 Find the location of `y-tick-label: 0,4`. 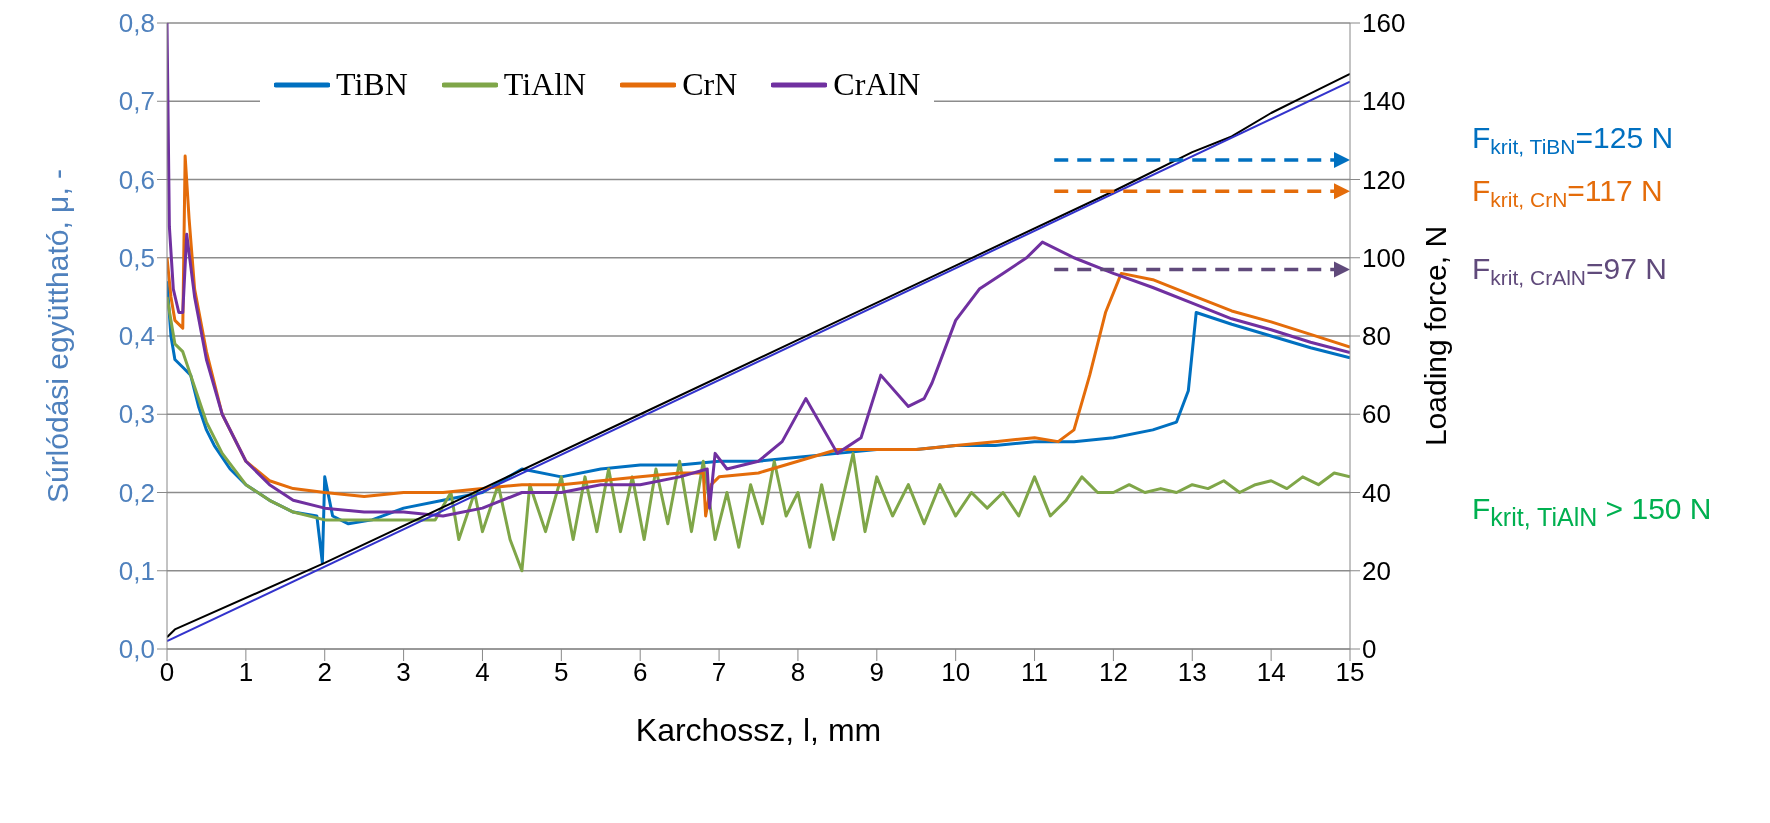

y-tick-label: 0,4 is located at coordinates (136, 336).